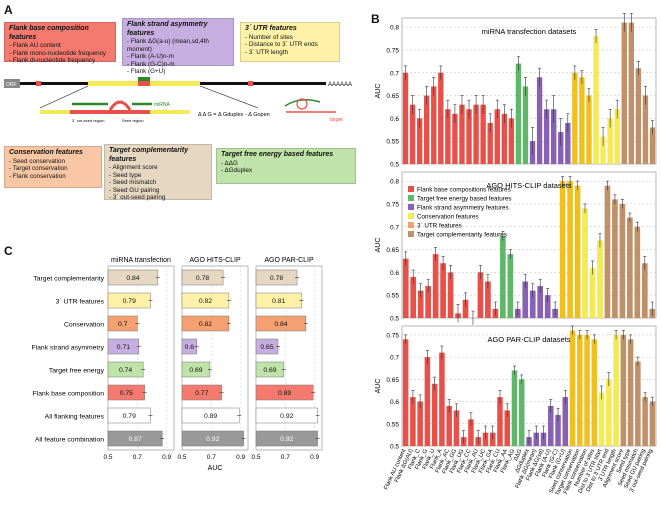 The height and width of the screenshot is (526, 662). What do you see at coordinates (134, 190) in the screenshot?
I see `box-item: - Seed GU pairing` at bounding box center [134, 190].